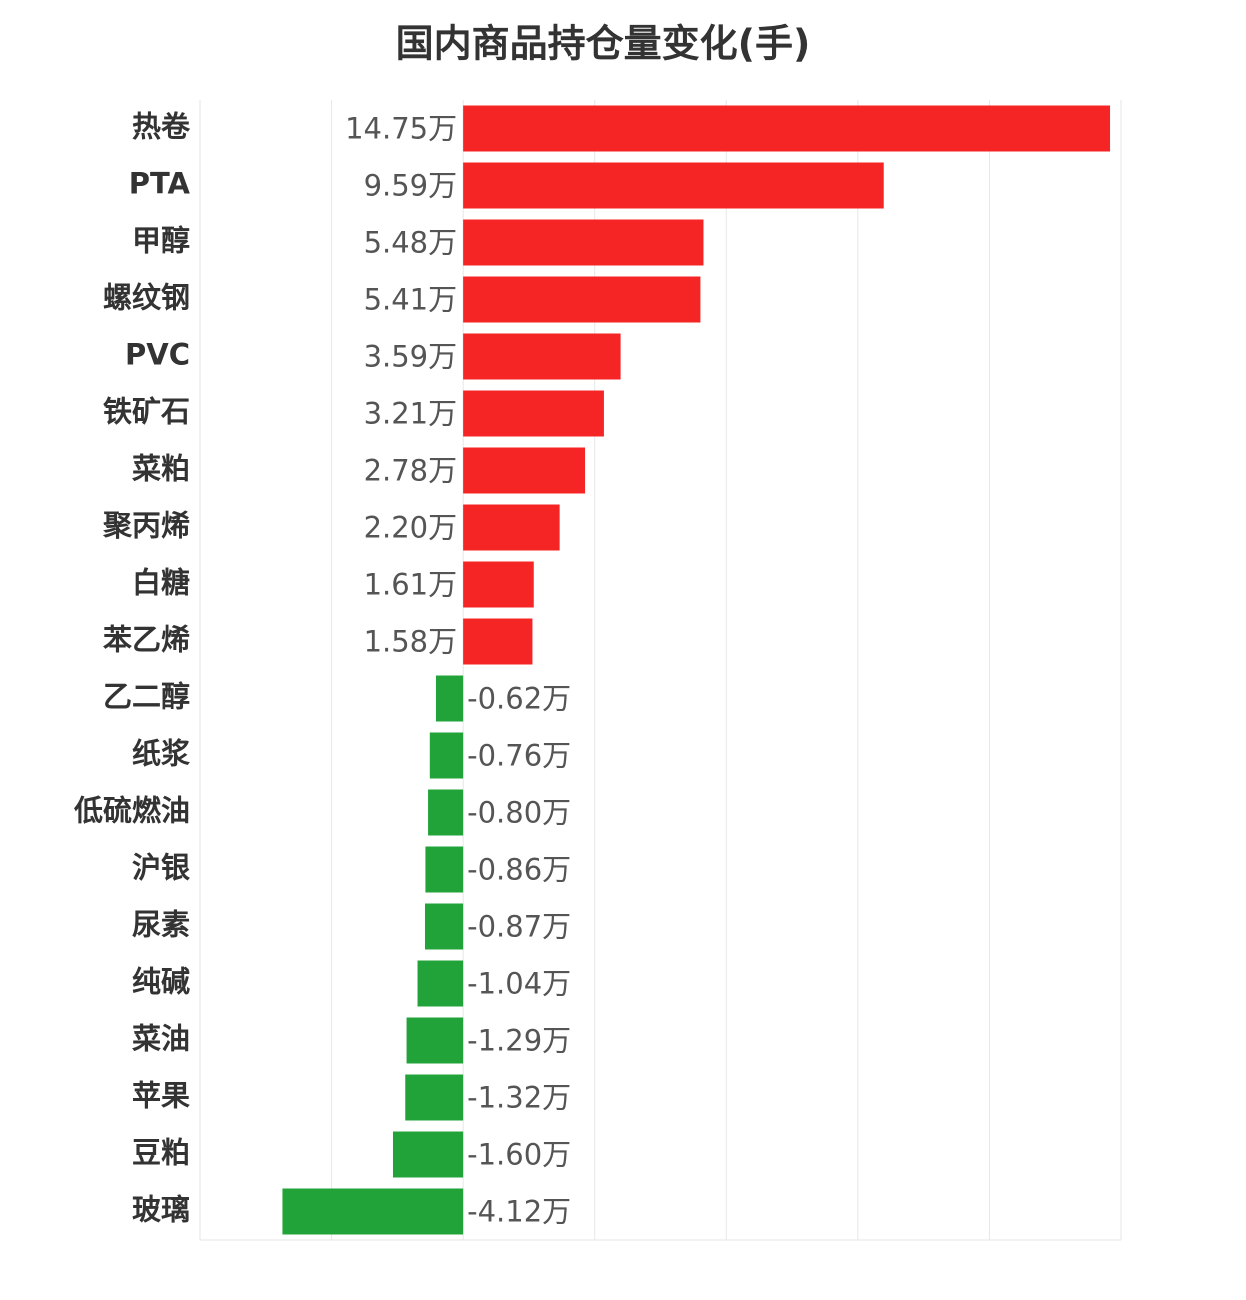 This screenshot has width=1246, height=1300. What do you see at coordinates (411, 300) in the screenshot?
I see `value-label: 5.41万` at bounding box center [411, 300].